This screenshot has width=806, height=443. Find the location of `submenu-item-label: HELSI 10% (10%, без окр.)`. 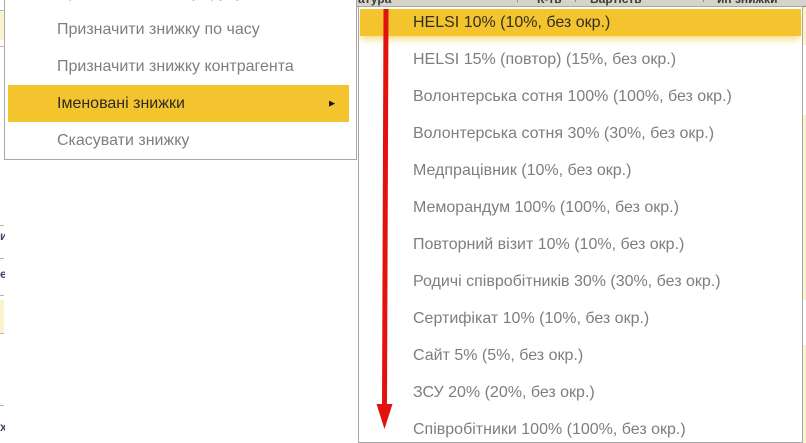

submenu-item-label: HELSI 10% (10%, без окр.) is located at coordinates (512, 22).